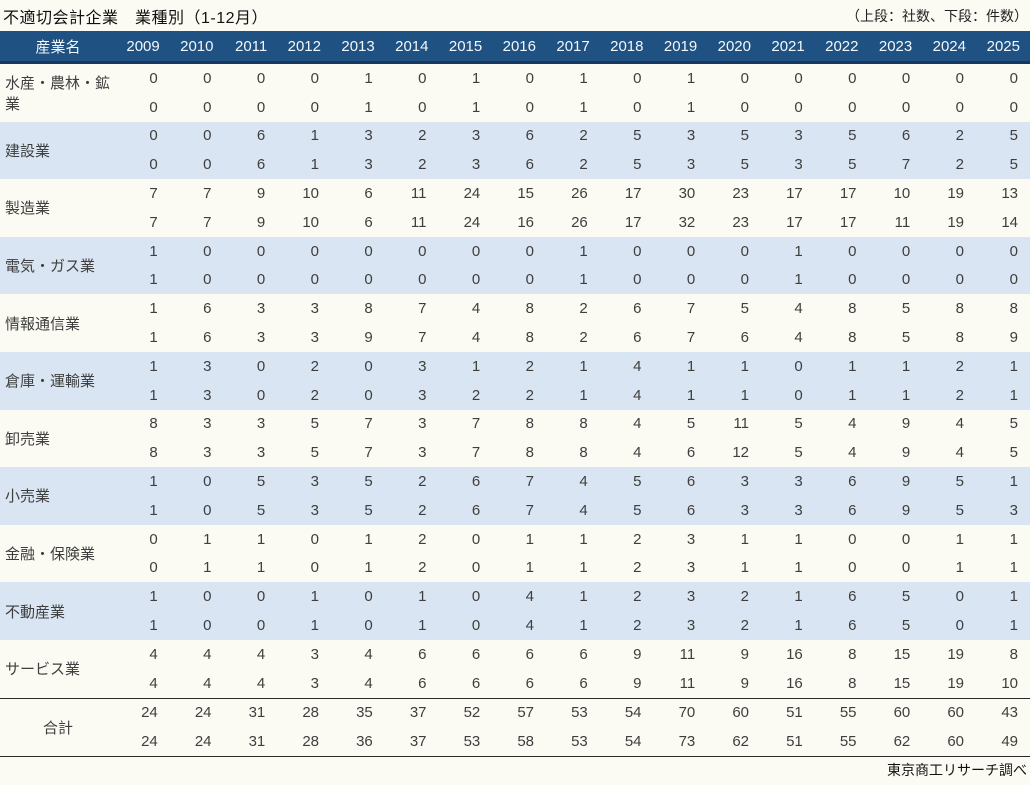 The width and height of the screenshot is (1030, 785). I want to click on cases-value-cell: 7, so click(422, 338).